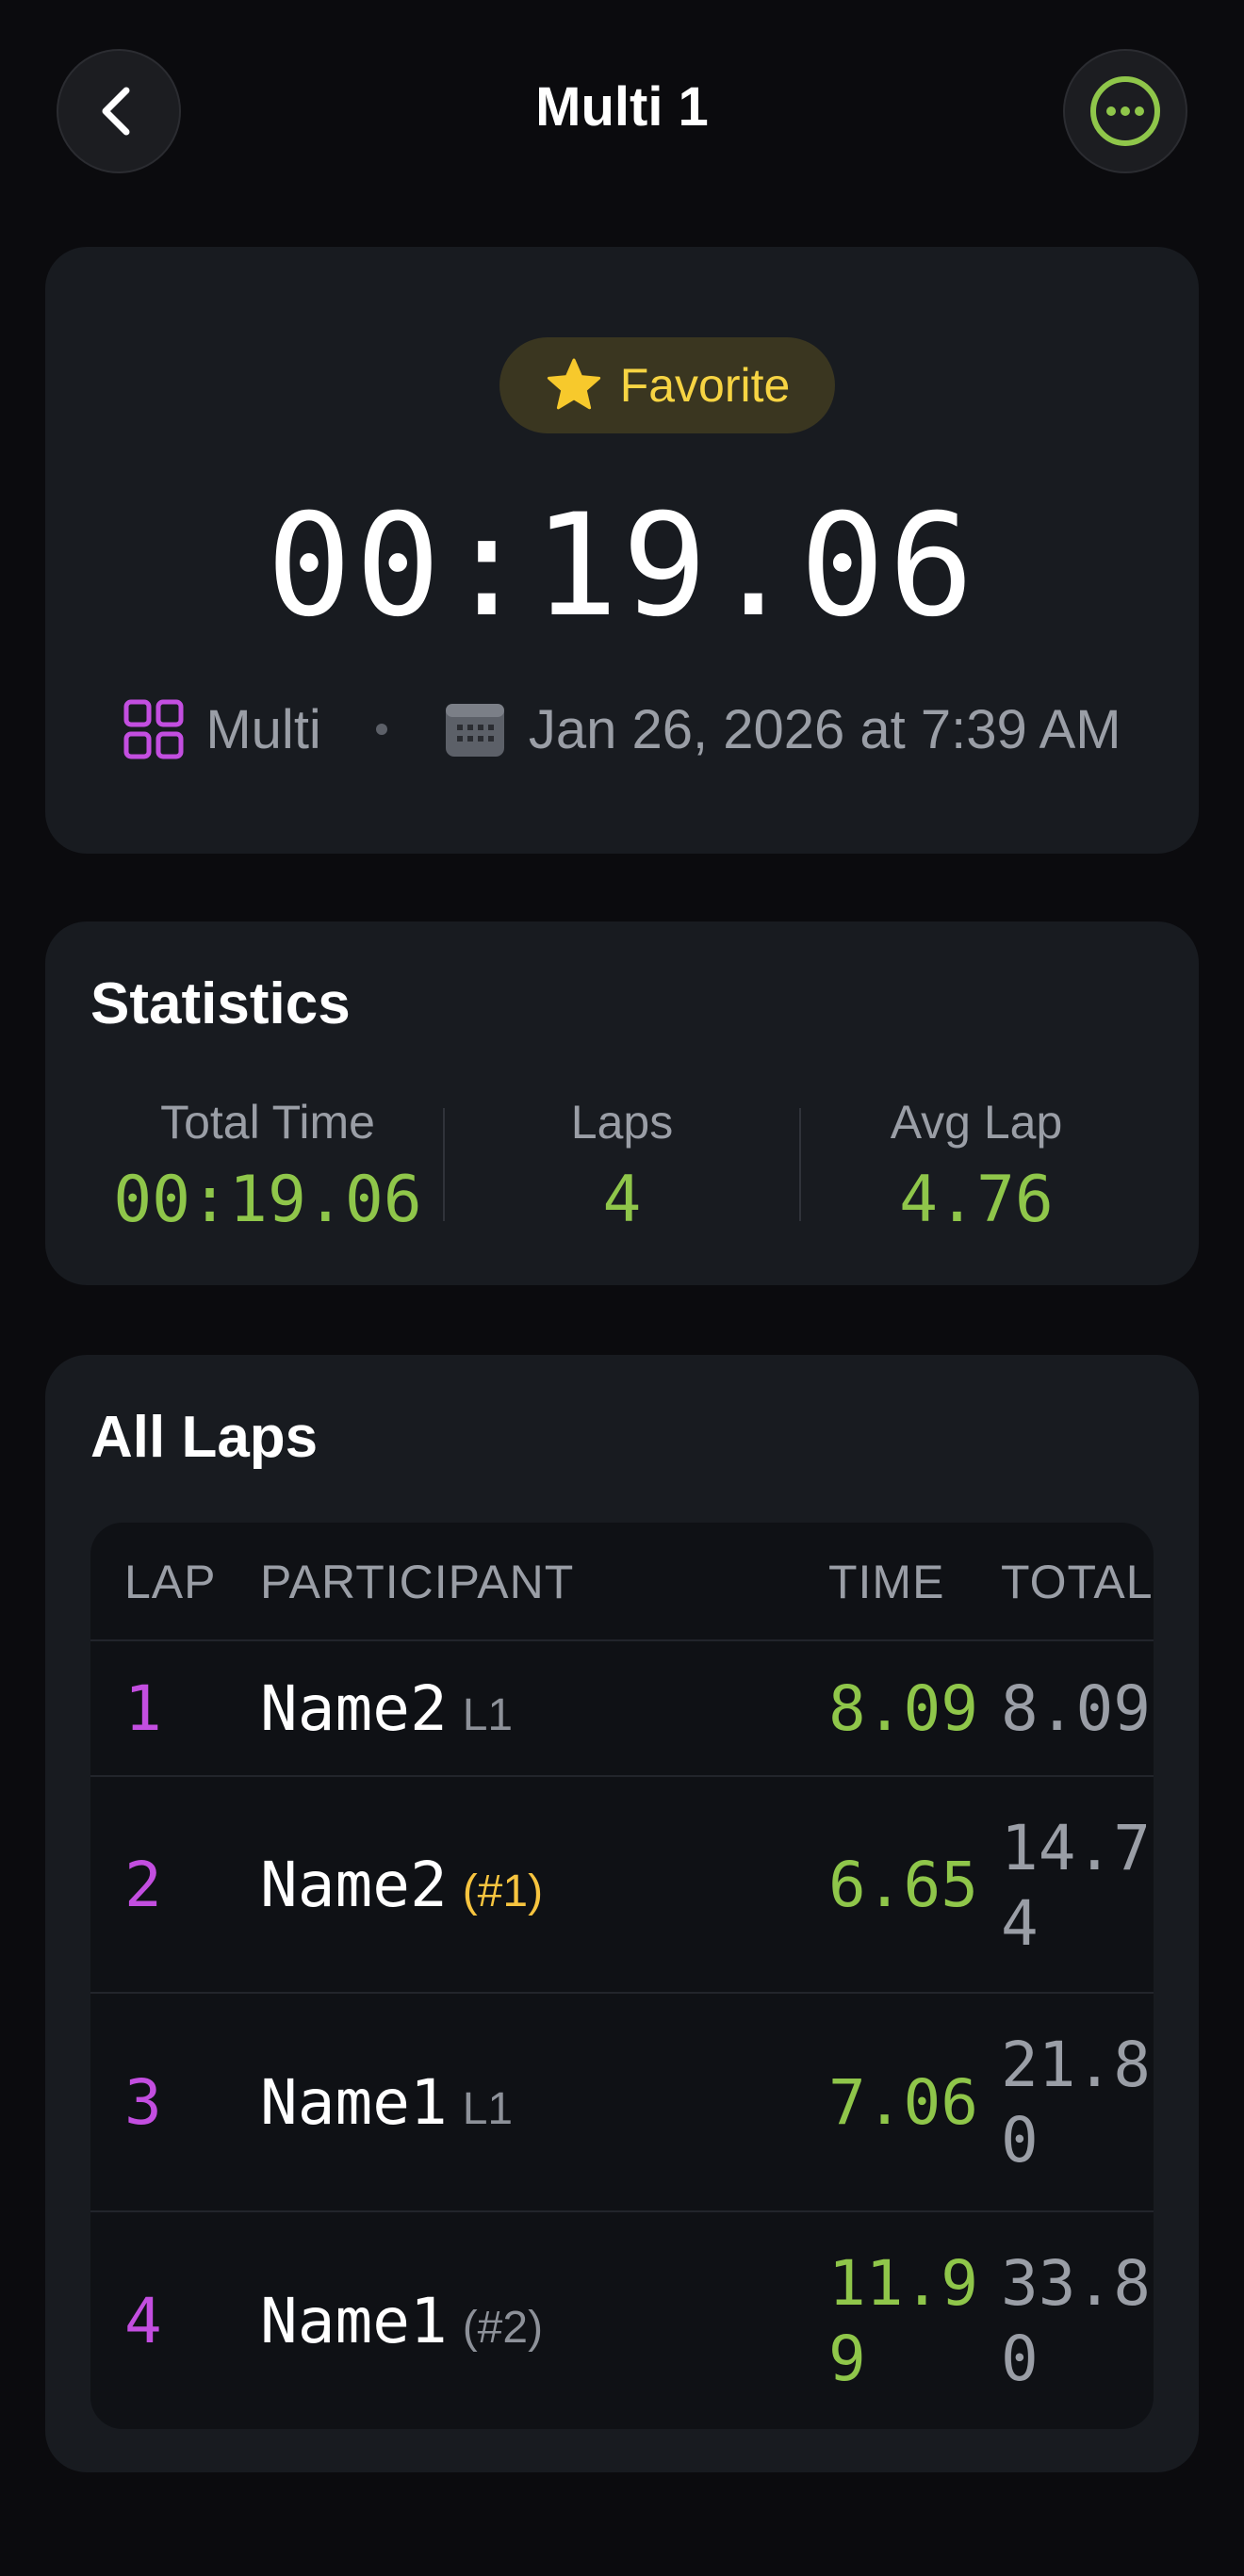 Image resolution: width=1244 pixels, height=2576 pixels. I want to click on lap-tag: (#2), so click(503, 2328).